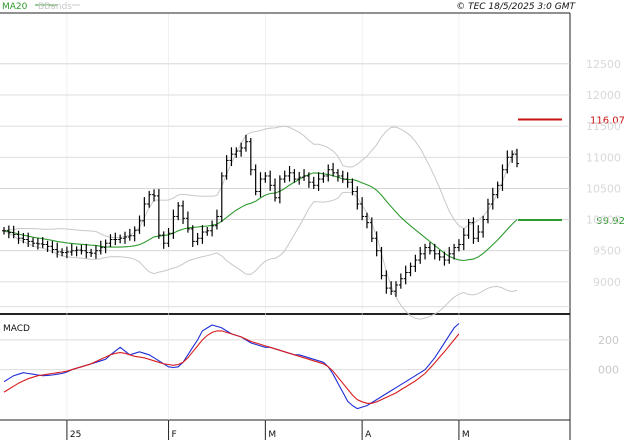  I want to click on macd-panel, so click(231, 366).